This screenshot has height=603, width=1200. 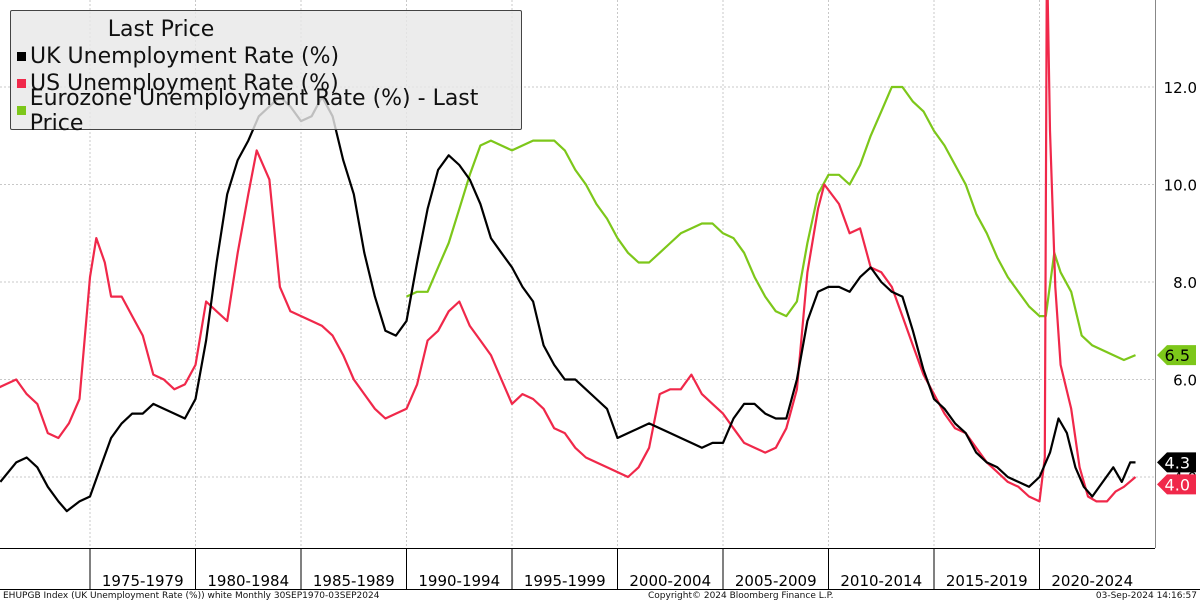 I want to click on end-tag-label-2: 4.0, so click(x=1177, y=484).